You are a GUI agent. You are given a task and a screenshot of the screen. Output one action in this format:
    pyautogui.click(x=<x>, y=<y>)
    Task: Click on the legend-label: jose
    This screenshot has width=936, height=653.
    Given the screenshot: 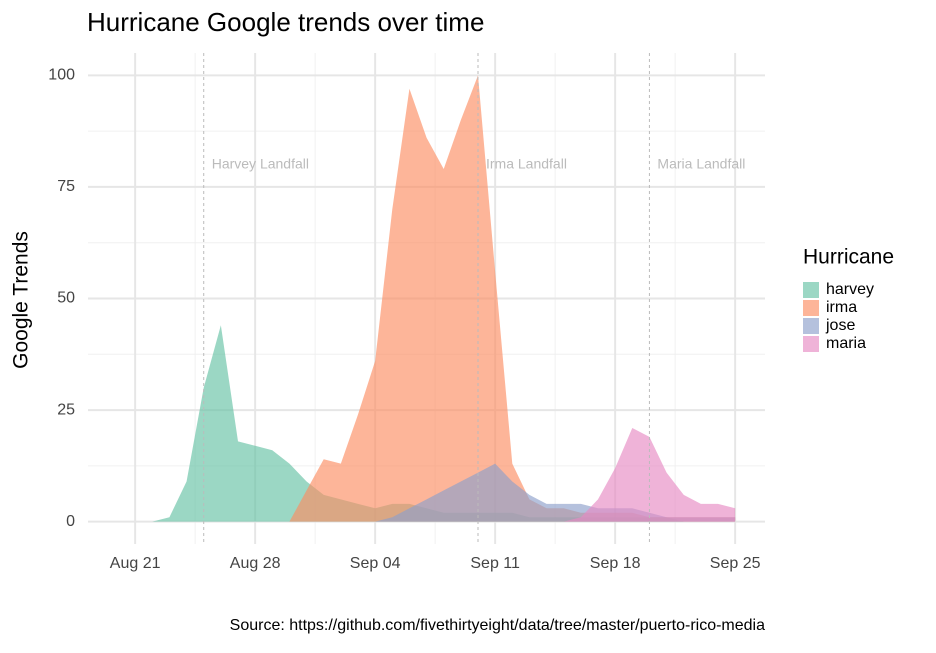 What is the action you would take?
    pyautogui.click(x=840, y=325)
    